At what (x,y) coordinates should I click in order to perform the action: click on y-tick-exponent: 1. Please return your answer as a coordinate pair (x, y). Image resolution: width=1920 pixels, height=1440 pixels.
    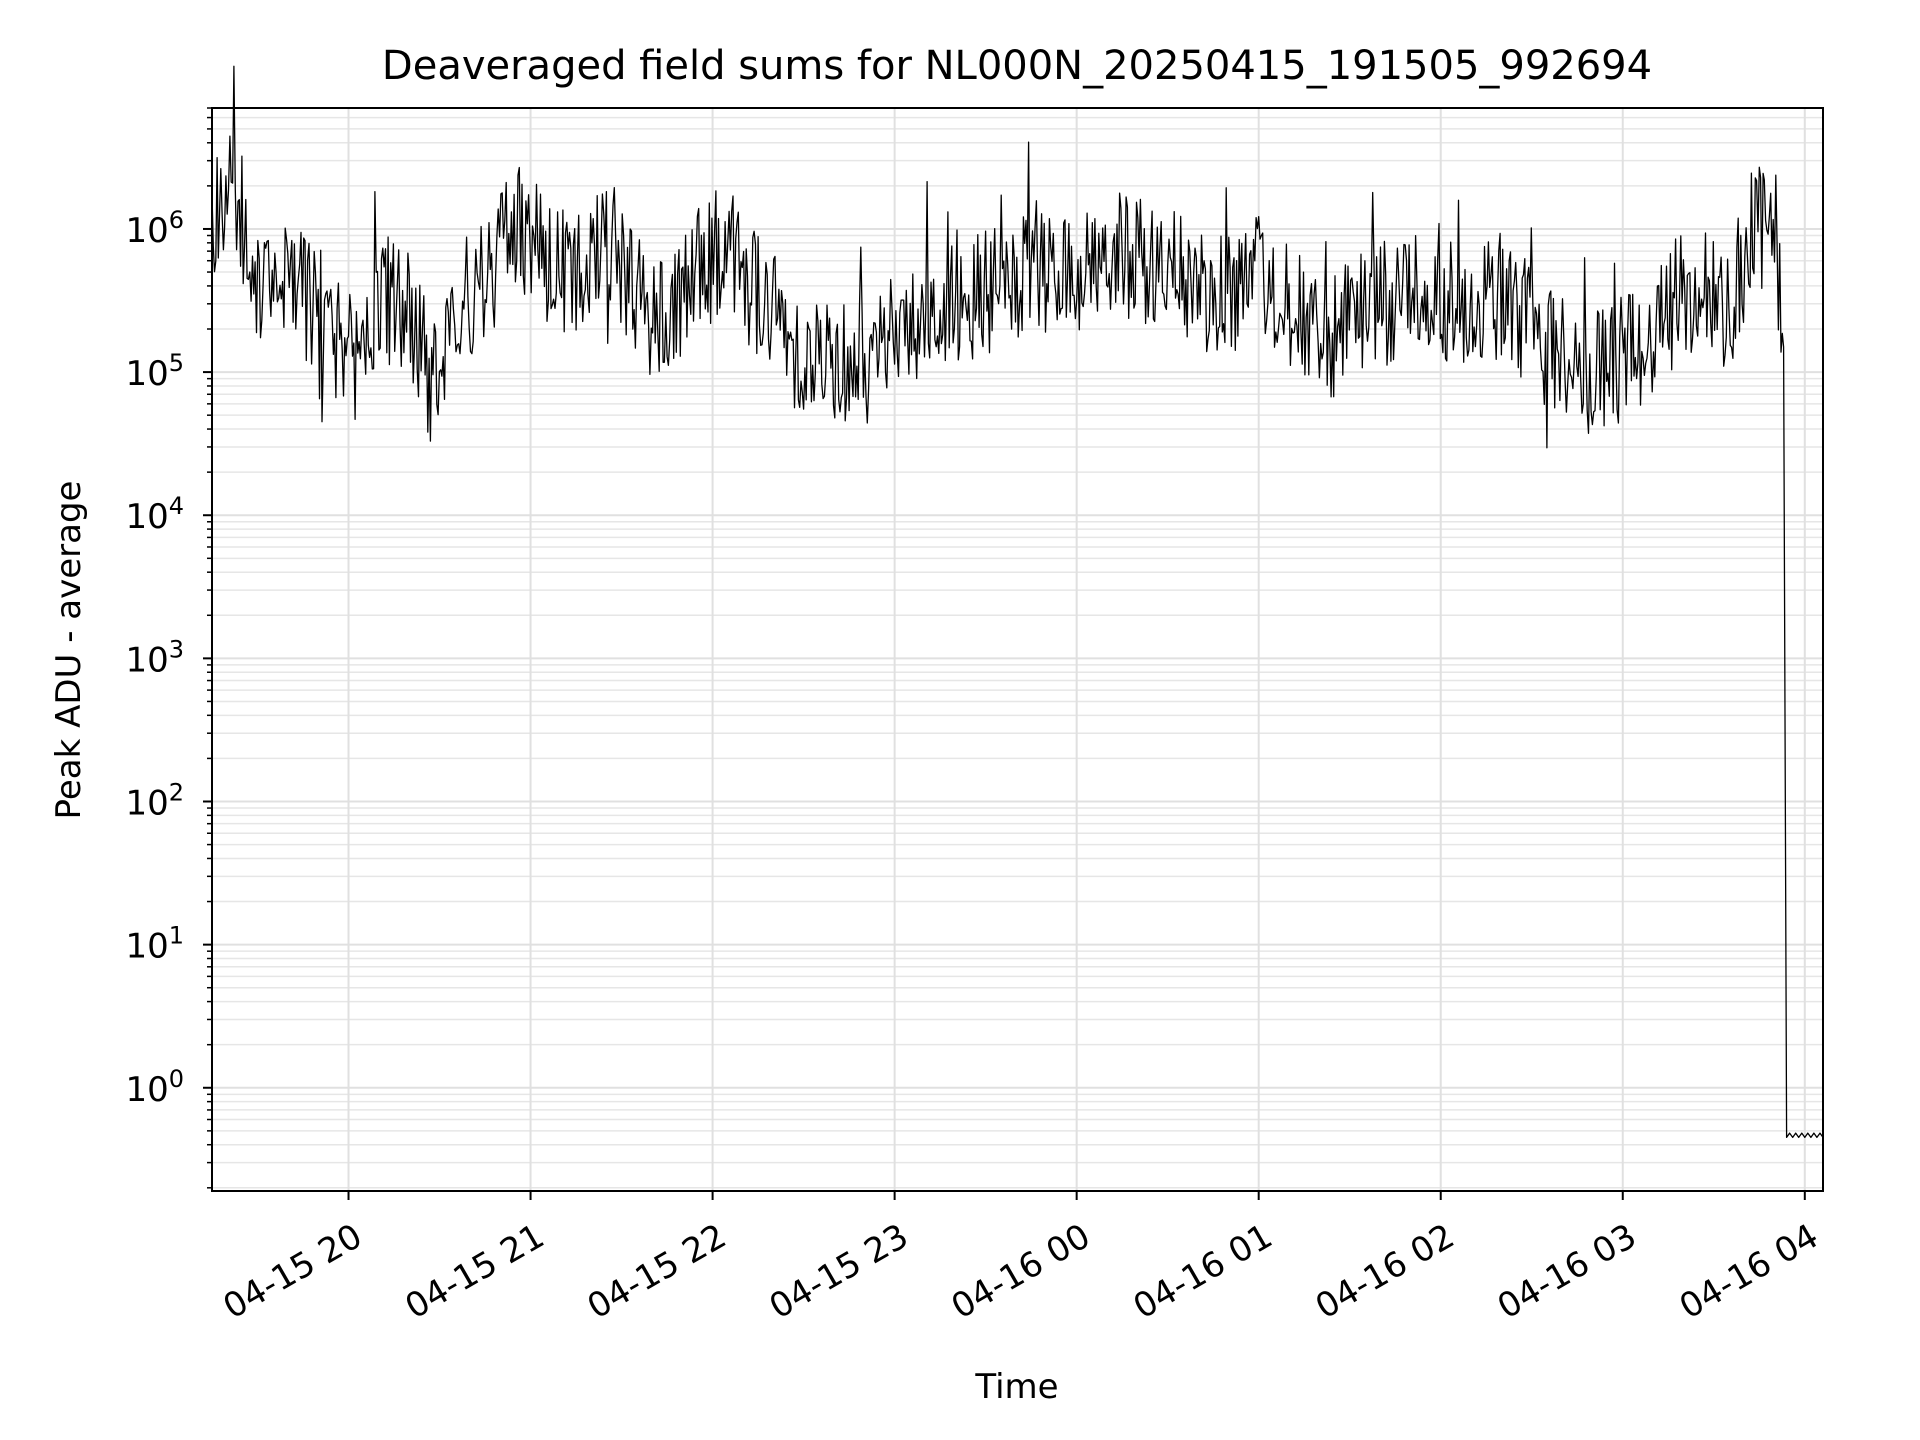
    Looking at the image, I should click on (176, 936).